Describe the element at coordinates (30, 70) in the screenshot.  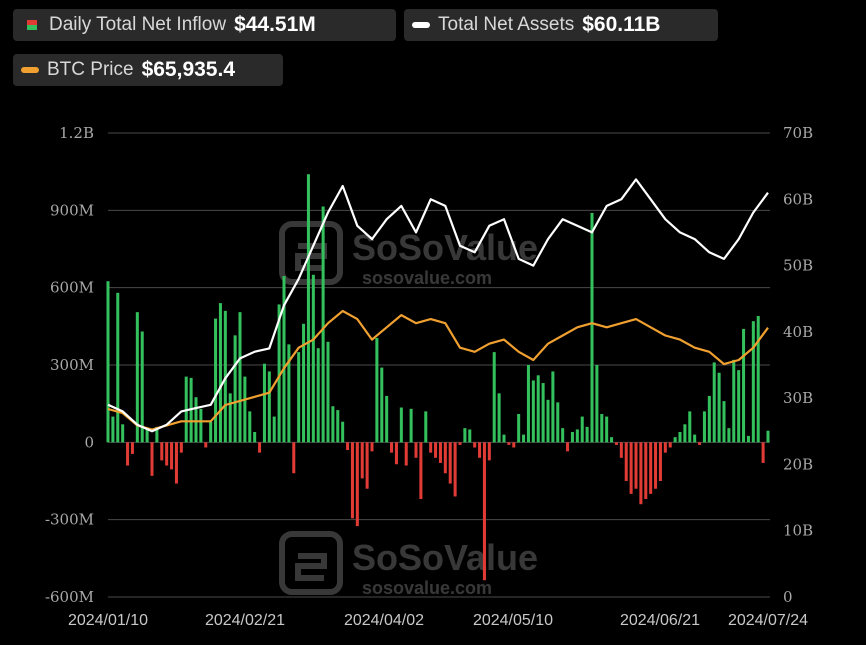
I see `btc-line-swatch-icon` at that location.